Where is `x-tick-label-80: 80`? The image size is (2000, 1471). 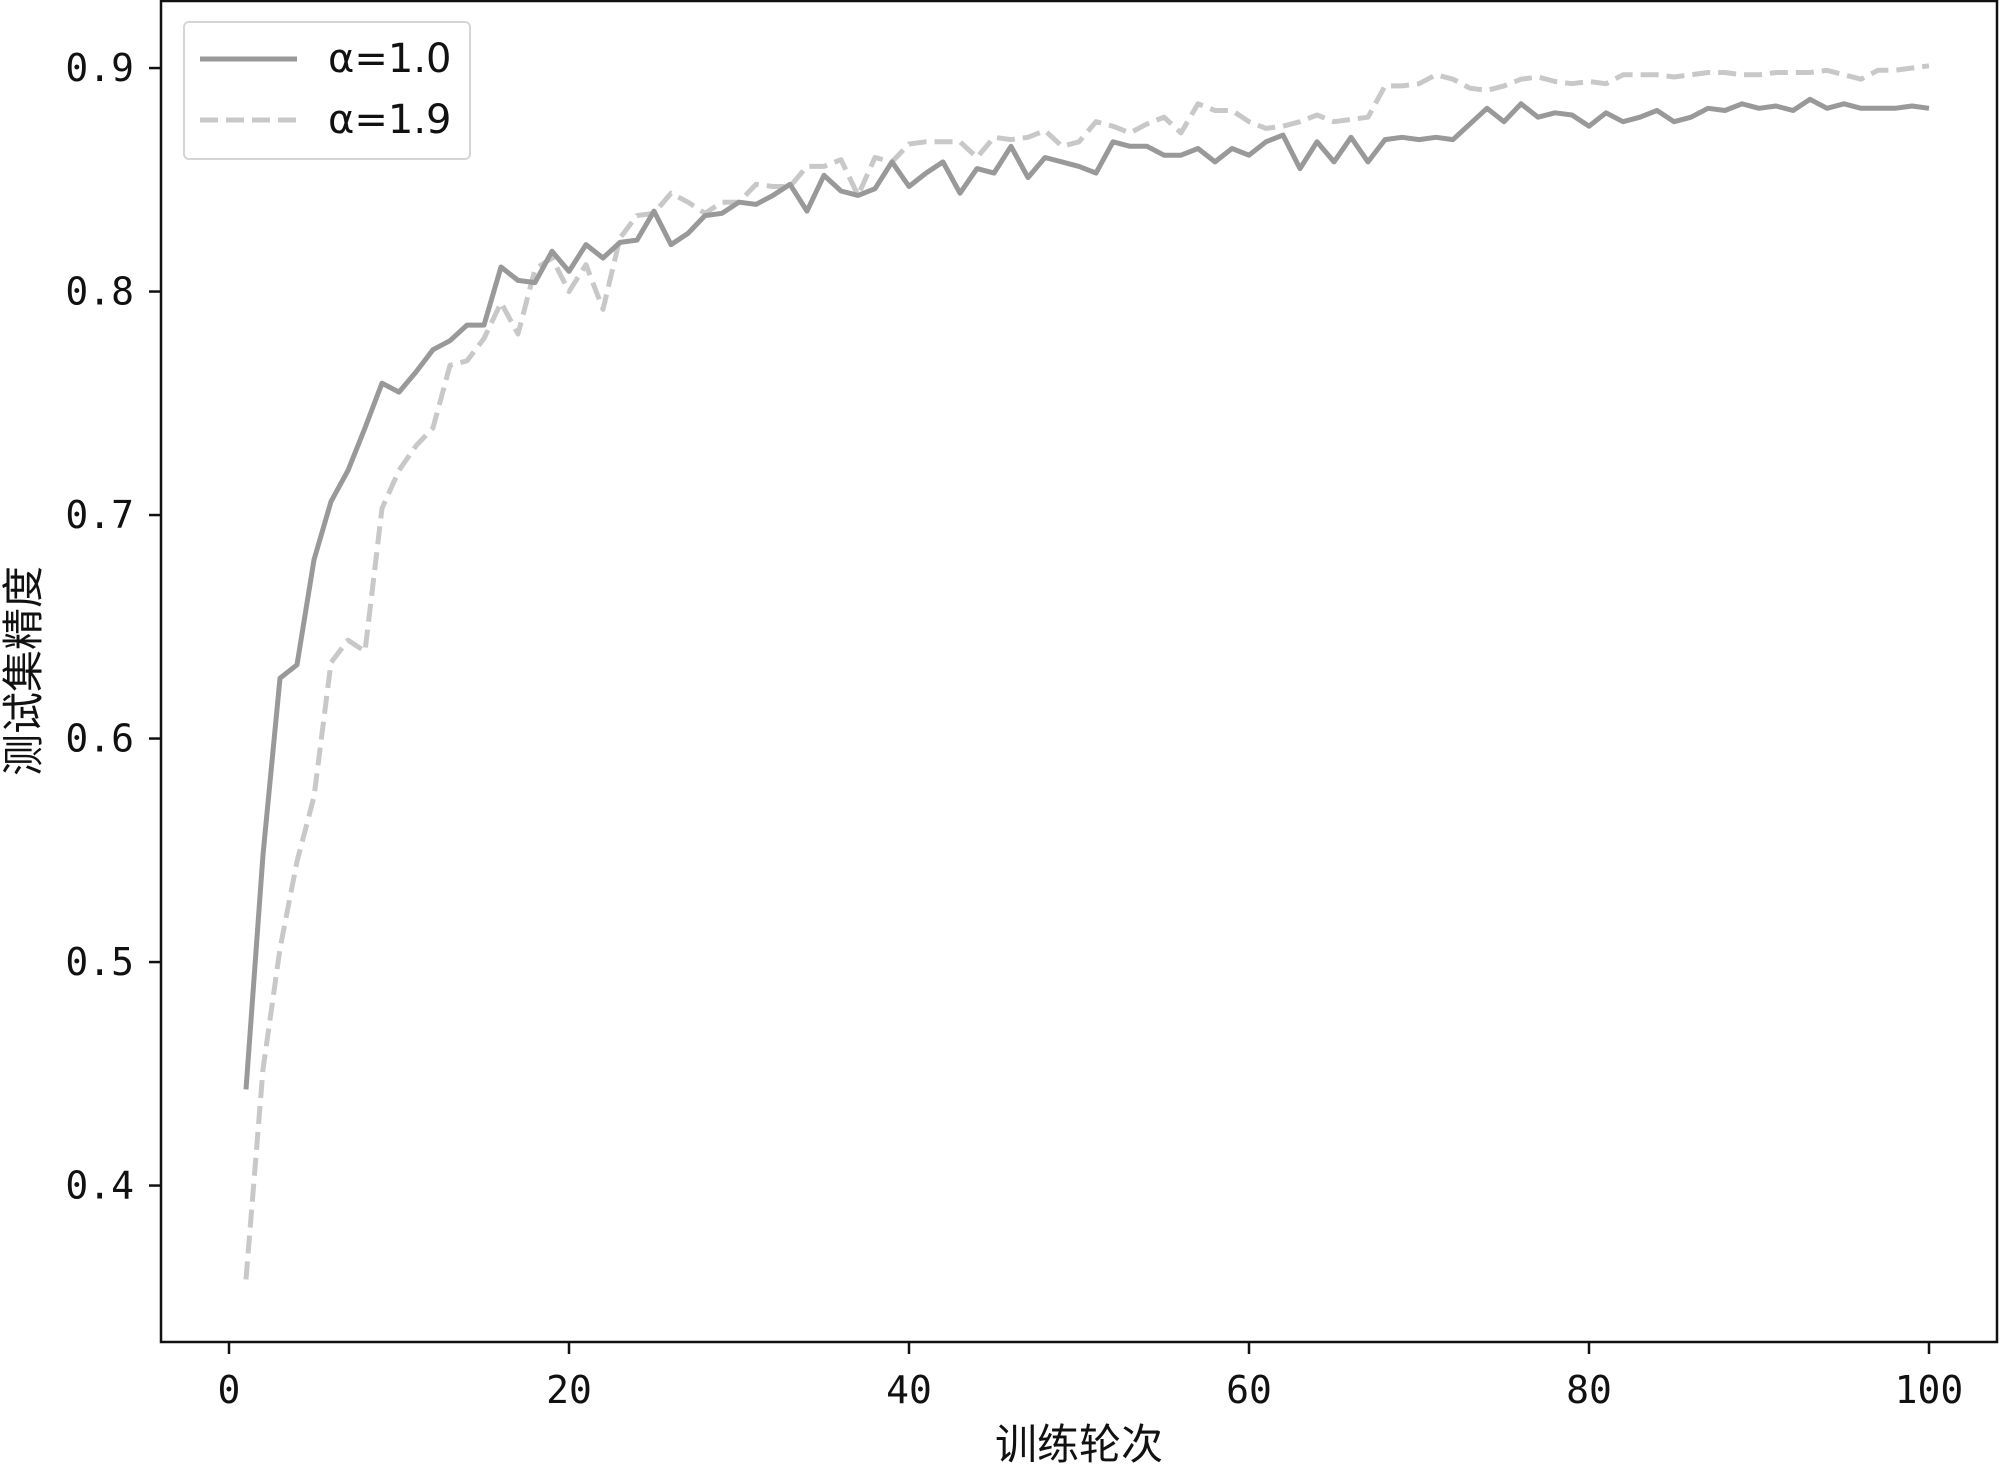
x-tick-label-80: 80 is located at coordinates (1589, 1390).